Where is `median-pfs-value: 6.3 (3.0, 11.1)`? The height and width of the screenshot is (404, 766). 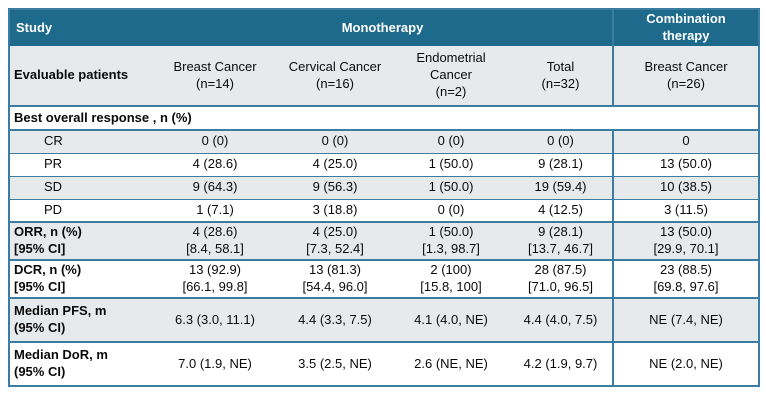
median-pfs-value: 6.3 (3.0, 11.1) is located at coordinates (215, 319).